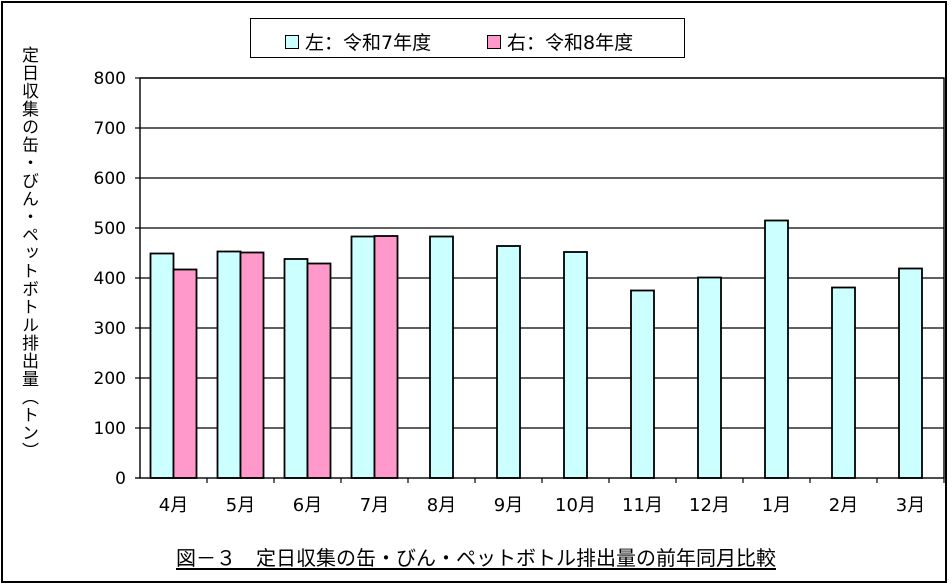 This screenshot has height=587, width=952. What do you see at coordinates (642, 505) in the screenshot?
I see `x-tick-label: 11月` at bounding box center [642, 505].